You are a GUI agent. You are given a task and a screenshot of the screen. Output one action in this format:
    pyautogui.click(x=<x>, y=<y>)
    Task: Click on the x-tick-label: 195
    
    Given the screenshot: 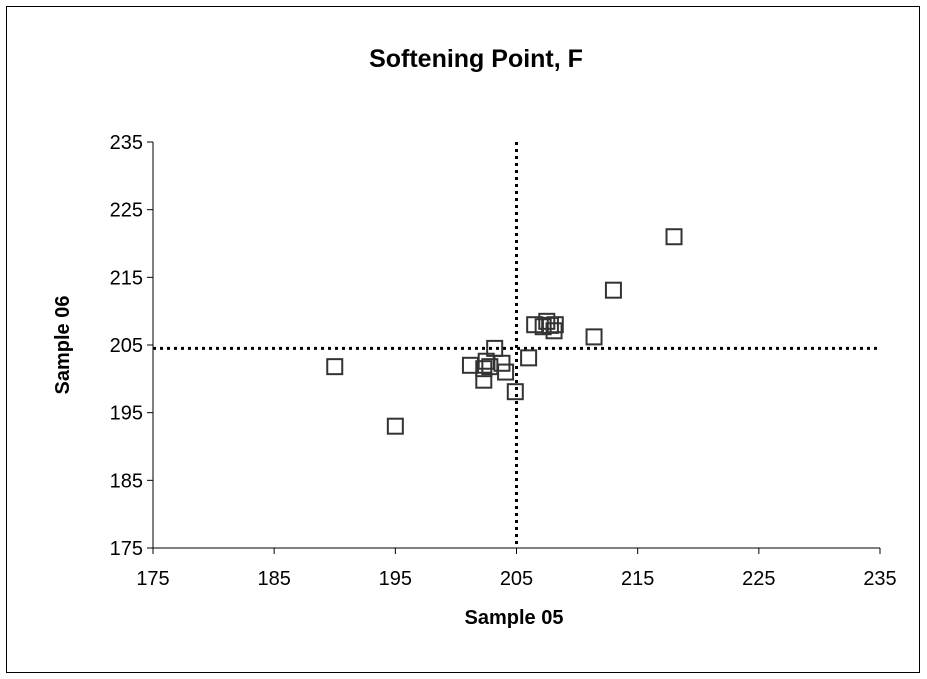 What is the action you would take?
    pyautogui.click(x=395, y=579)
    